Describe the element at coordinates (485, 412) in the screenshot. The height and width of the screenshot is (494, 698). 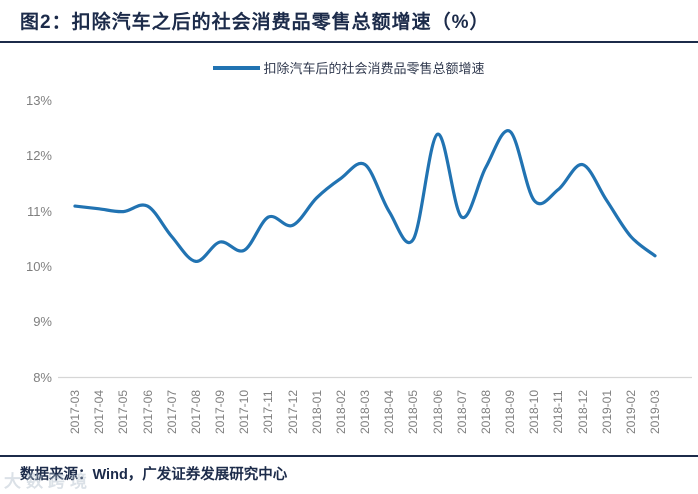
I see `x-axis-label: 2018-08` at that location.